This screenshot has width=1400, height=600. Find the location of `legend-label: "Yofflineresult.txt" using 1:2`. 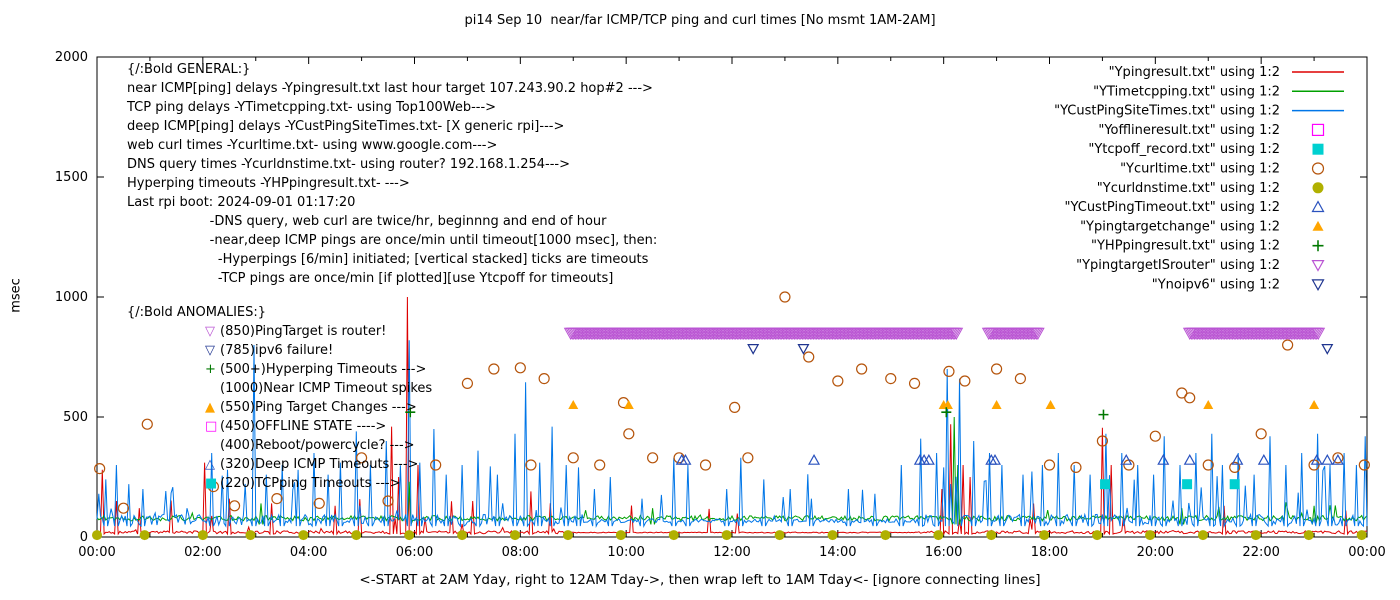

legend-label: "Yofflineresult.txt" using 1:2 is located at coordinates (1189, 130).